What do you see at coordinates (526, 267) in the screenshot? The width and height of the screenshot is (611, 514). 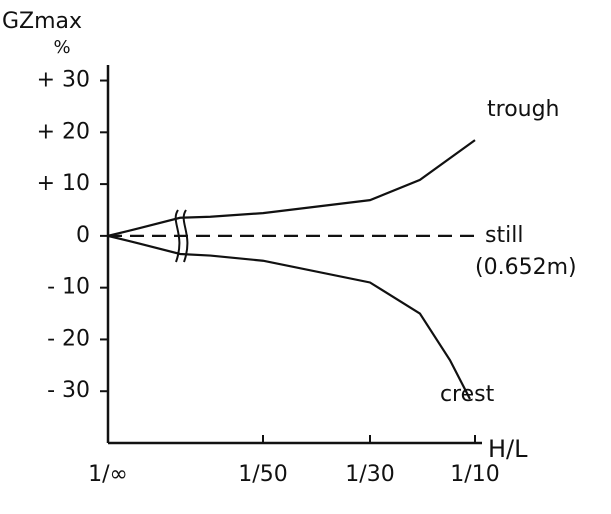 I see `annotation: (0.652m)` at bounding box center [526, 267].